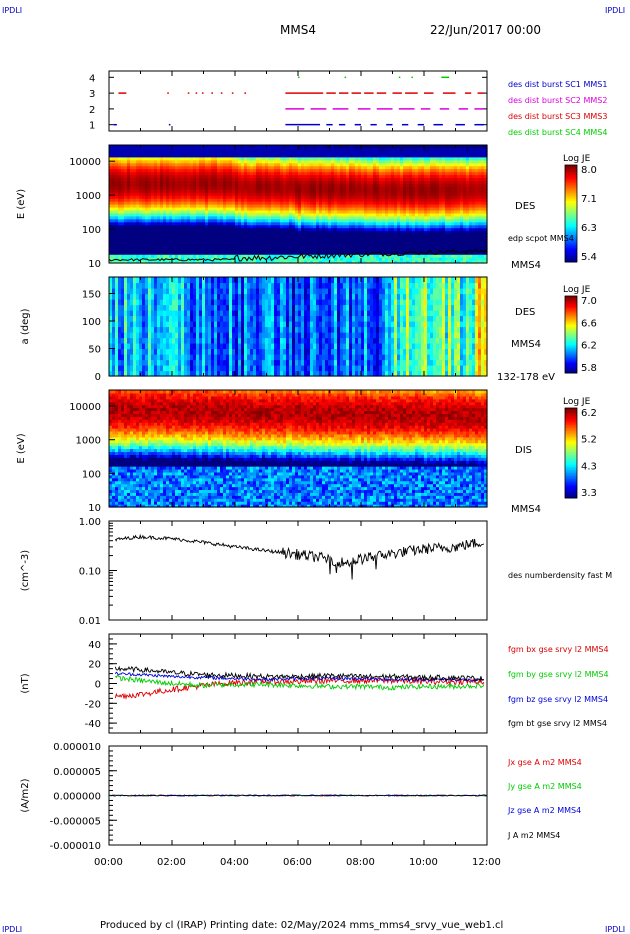 The height and width of the screenshot is (934, 630). I want to click on legend-entry: des dist burst SC1 MMS1, so click(557, 84).